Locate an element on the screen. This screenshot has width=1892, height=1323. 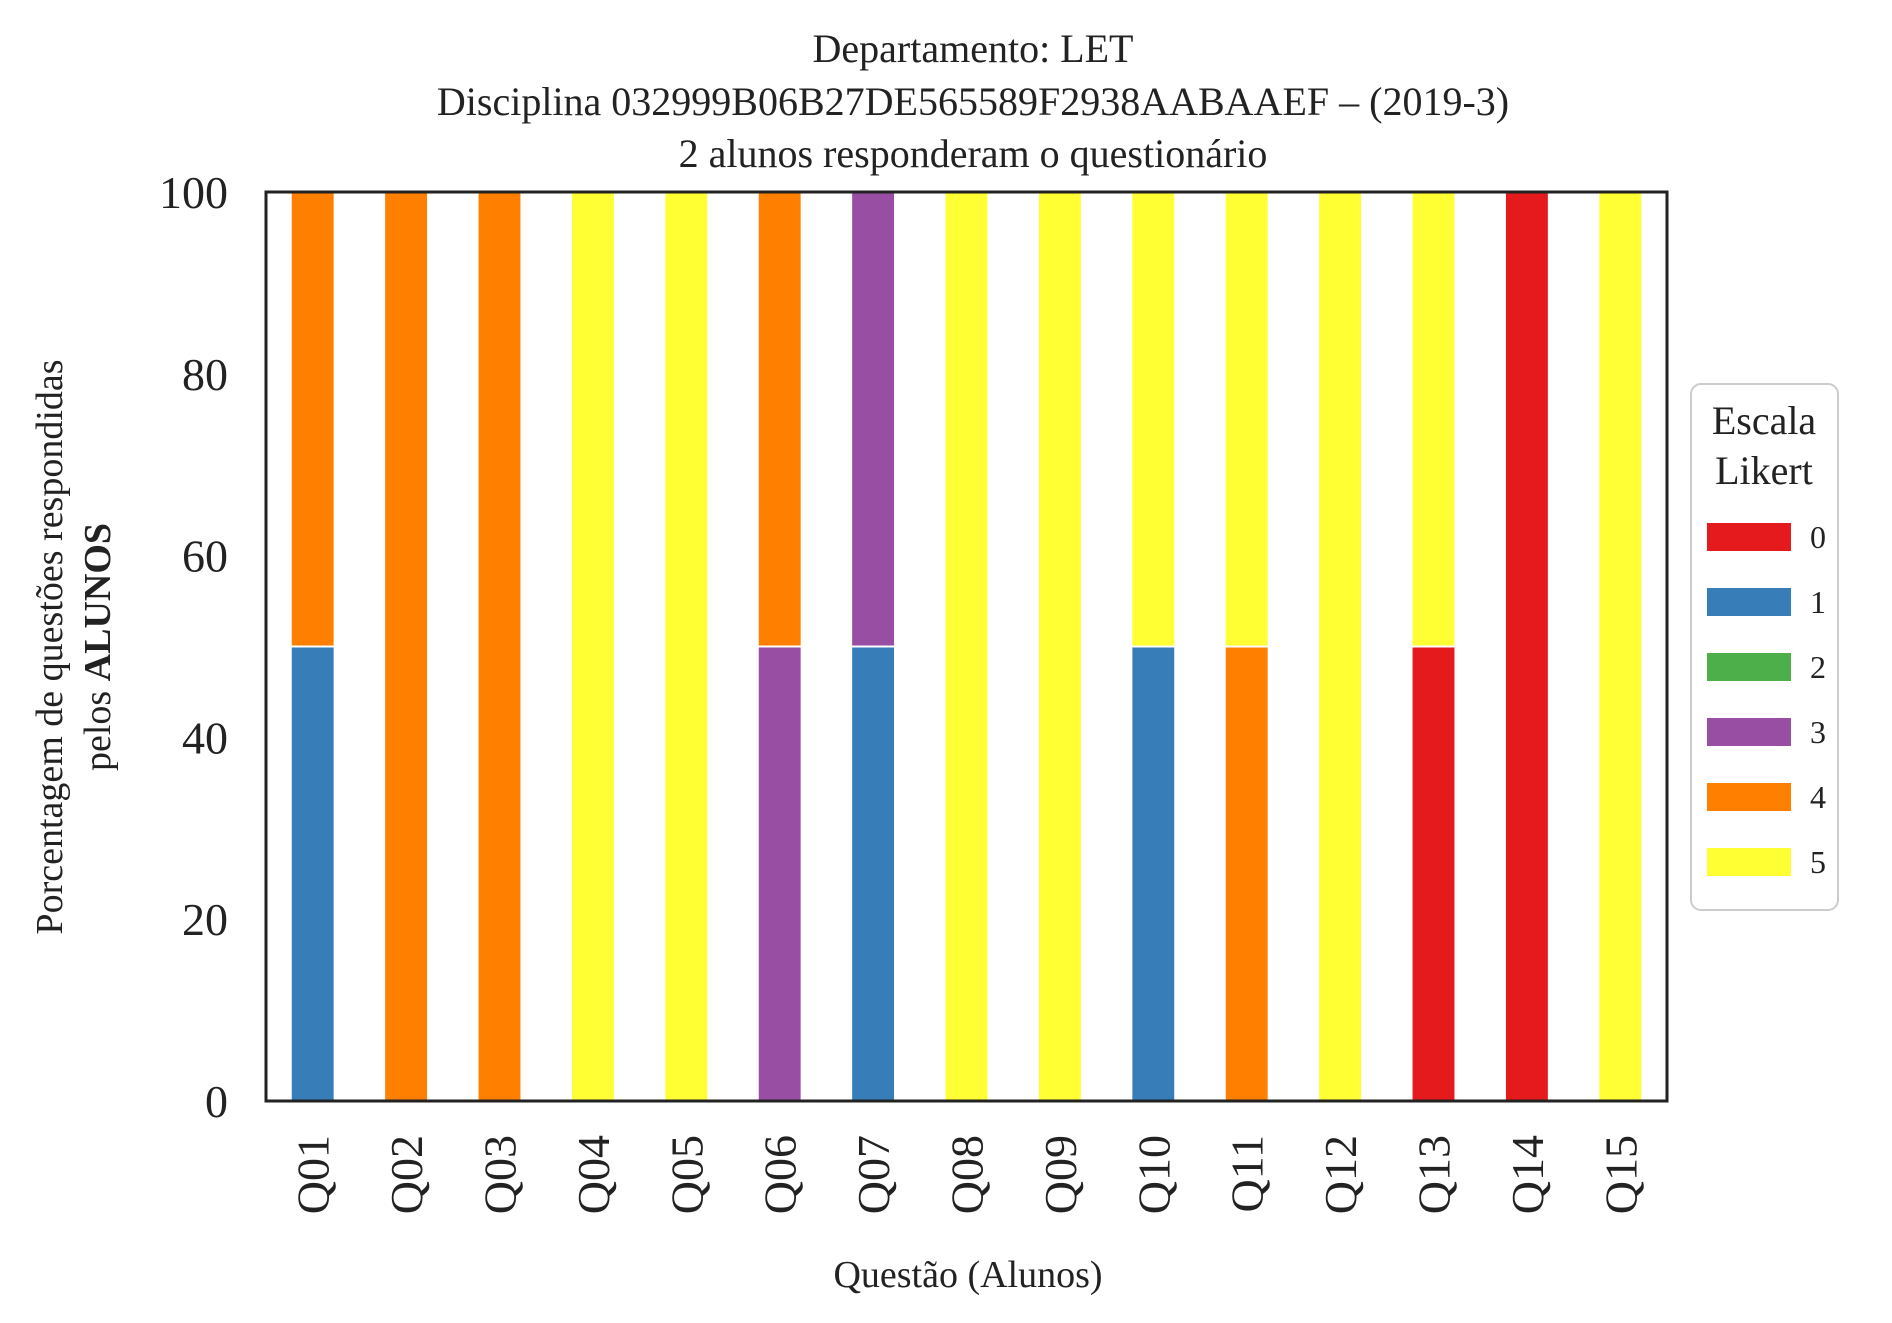
y-axis-ticks: 0 20 40 60 80 100 is located at coordinates (193, 647).